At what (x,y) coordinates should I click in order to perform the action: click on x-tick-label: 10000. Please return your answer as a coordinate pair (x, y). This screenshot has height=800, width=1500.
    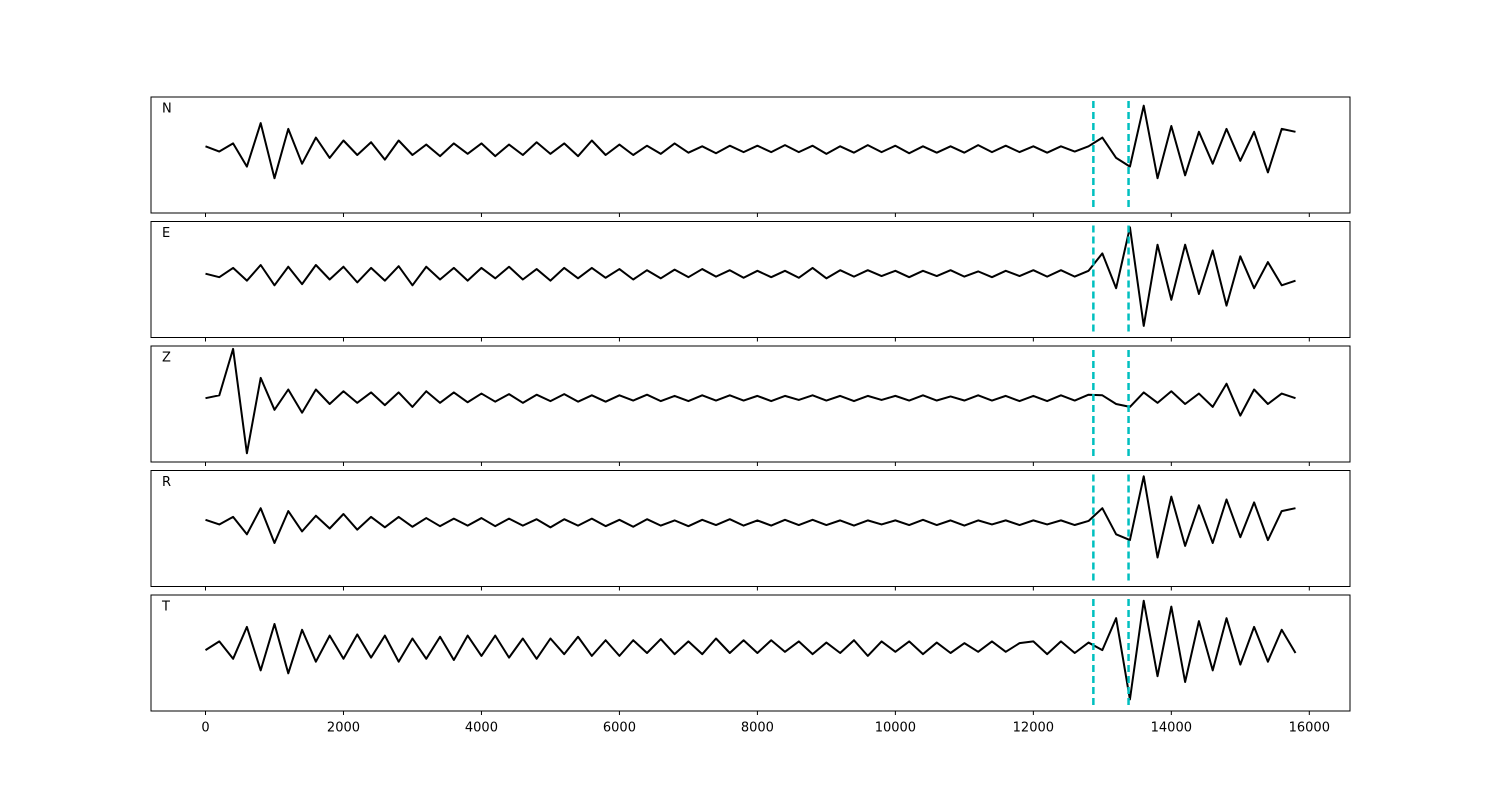
    Looking at the image, I should click on (895, 728).